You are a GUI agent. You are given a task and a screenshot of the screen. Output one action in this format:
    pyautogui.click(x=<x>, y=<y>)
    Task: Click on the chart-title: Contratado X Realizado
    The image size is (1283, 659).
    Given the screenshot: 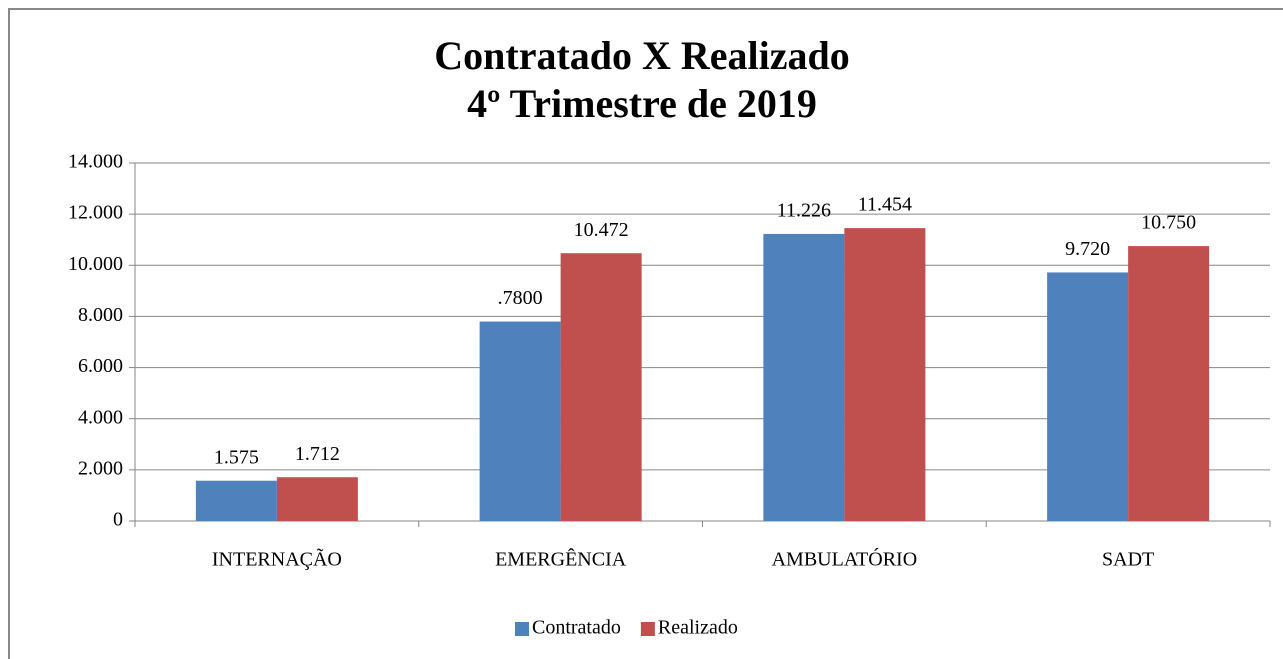 What is the action you would take?
    pyautogui.click(x=642, y=55)
    